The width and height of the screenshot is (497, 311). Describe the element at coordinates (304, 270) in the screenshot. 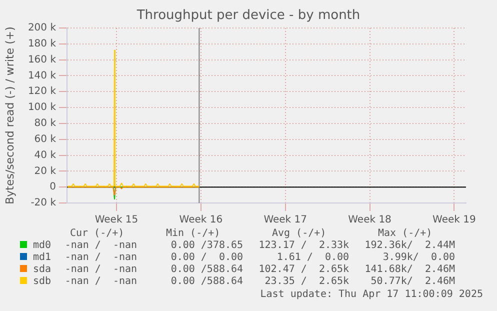

I see `text: 102.47 / 2.65k` at that location.